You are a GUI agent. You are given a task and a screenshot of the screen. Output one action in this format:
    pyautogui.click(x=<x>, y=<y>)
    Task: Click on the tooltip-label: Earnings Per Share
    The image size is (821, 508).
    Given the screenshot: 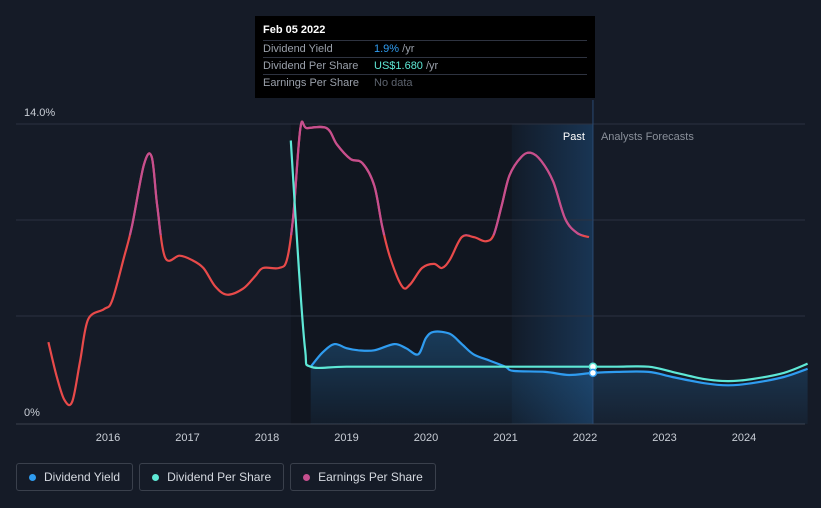 What is the action you would take?
    pyautogui.click(x=311, y=83)
    